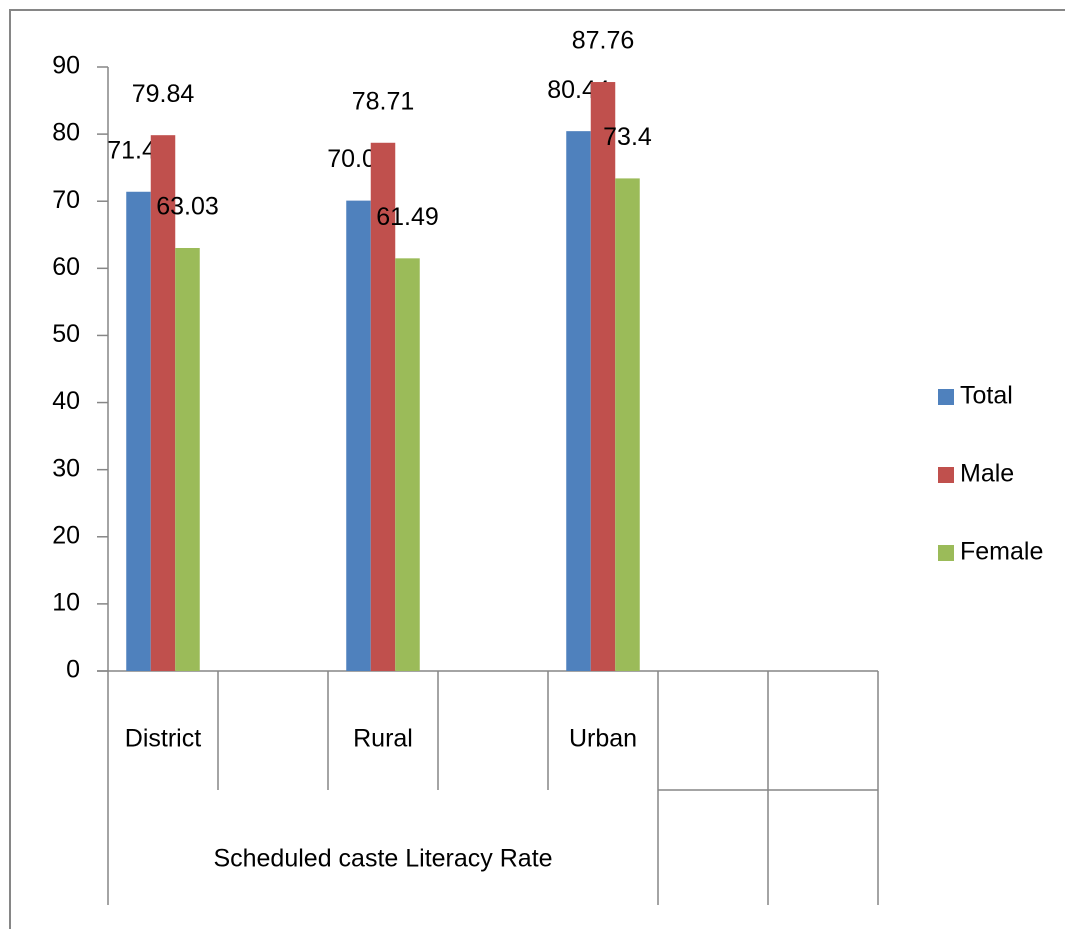 The image size is (1065, 929). Describe the element at coordinates (66, 535) in the screenshot. I see `y-tick-label: 20` at that location.